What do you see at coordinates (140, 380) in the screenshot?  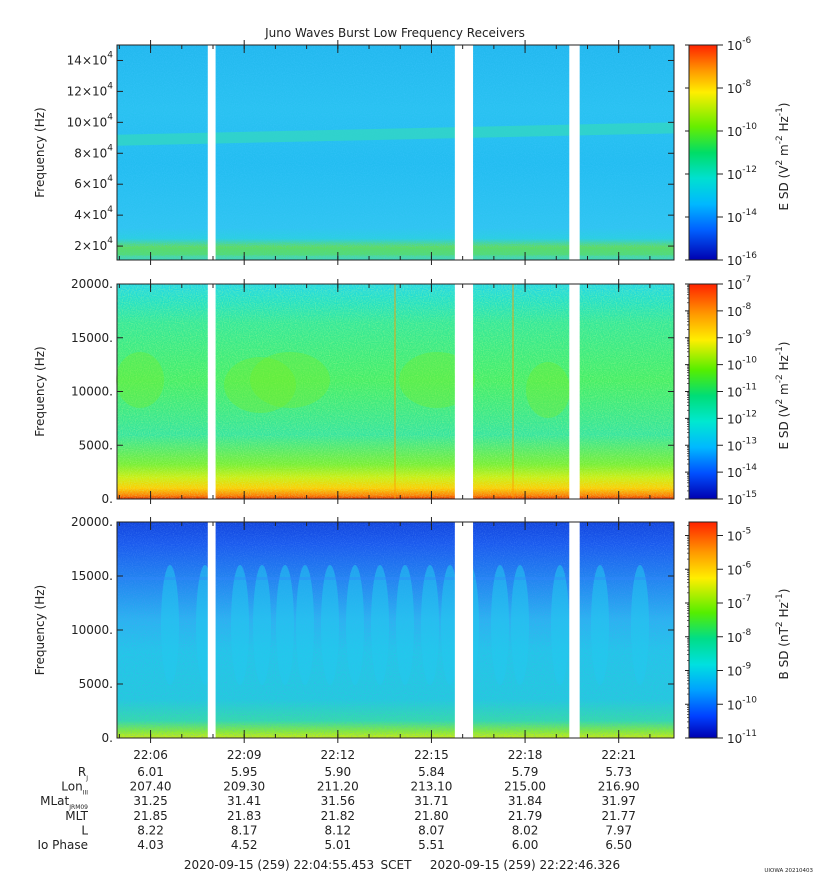 I see `emission-blob` at bounding box center [140, 380].